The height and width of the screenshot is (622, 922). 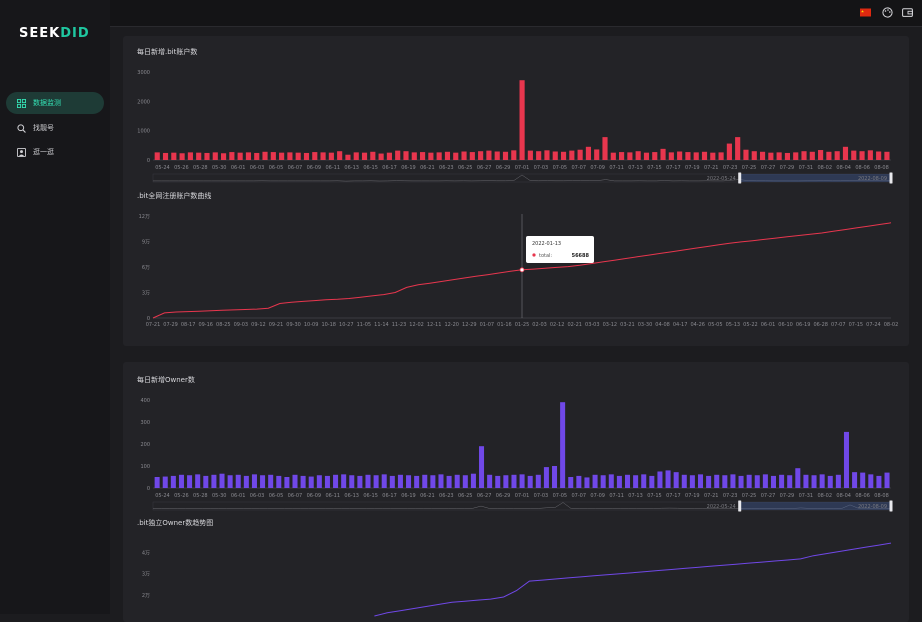 What do you see at coordinates (55, 103) in the screenshot?
I see `nav-item-data-monitor: 数据监测` at bounding box center [55, 103].